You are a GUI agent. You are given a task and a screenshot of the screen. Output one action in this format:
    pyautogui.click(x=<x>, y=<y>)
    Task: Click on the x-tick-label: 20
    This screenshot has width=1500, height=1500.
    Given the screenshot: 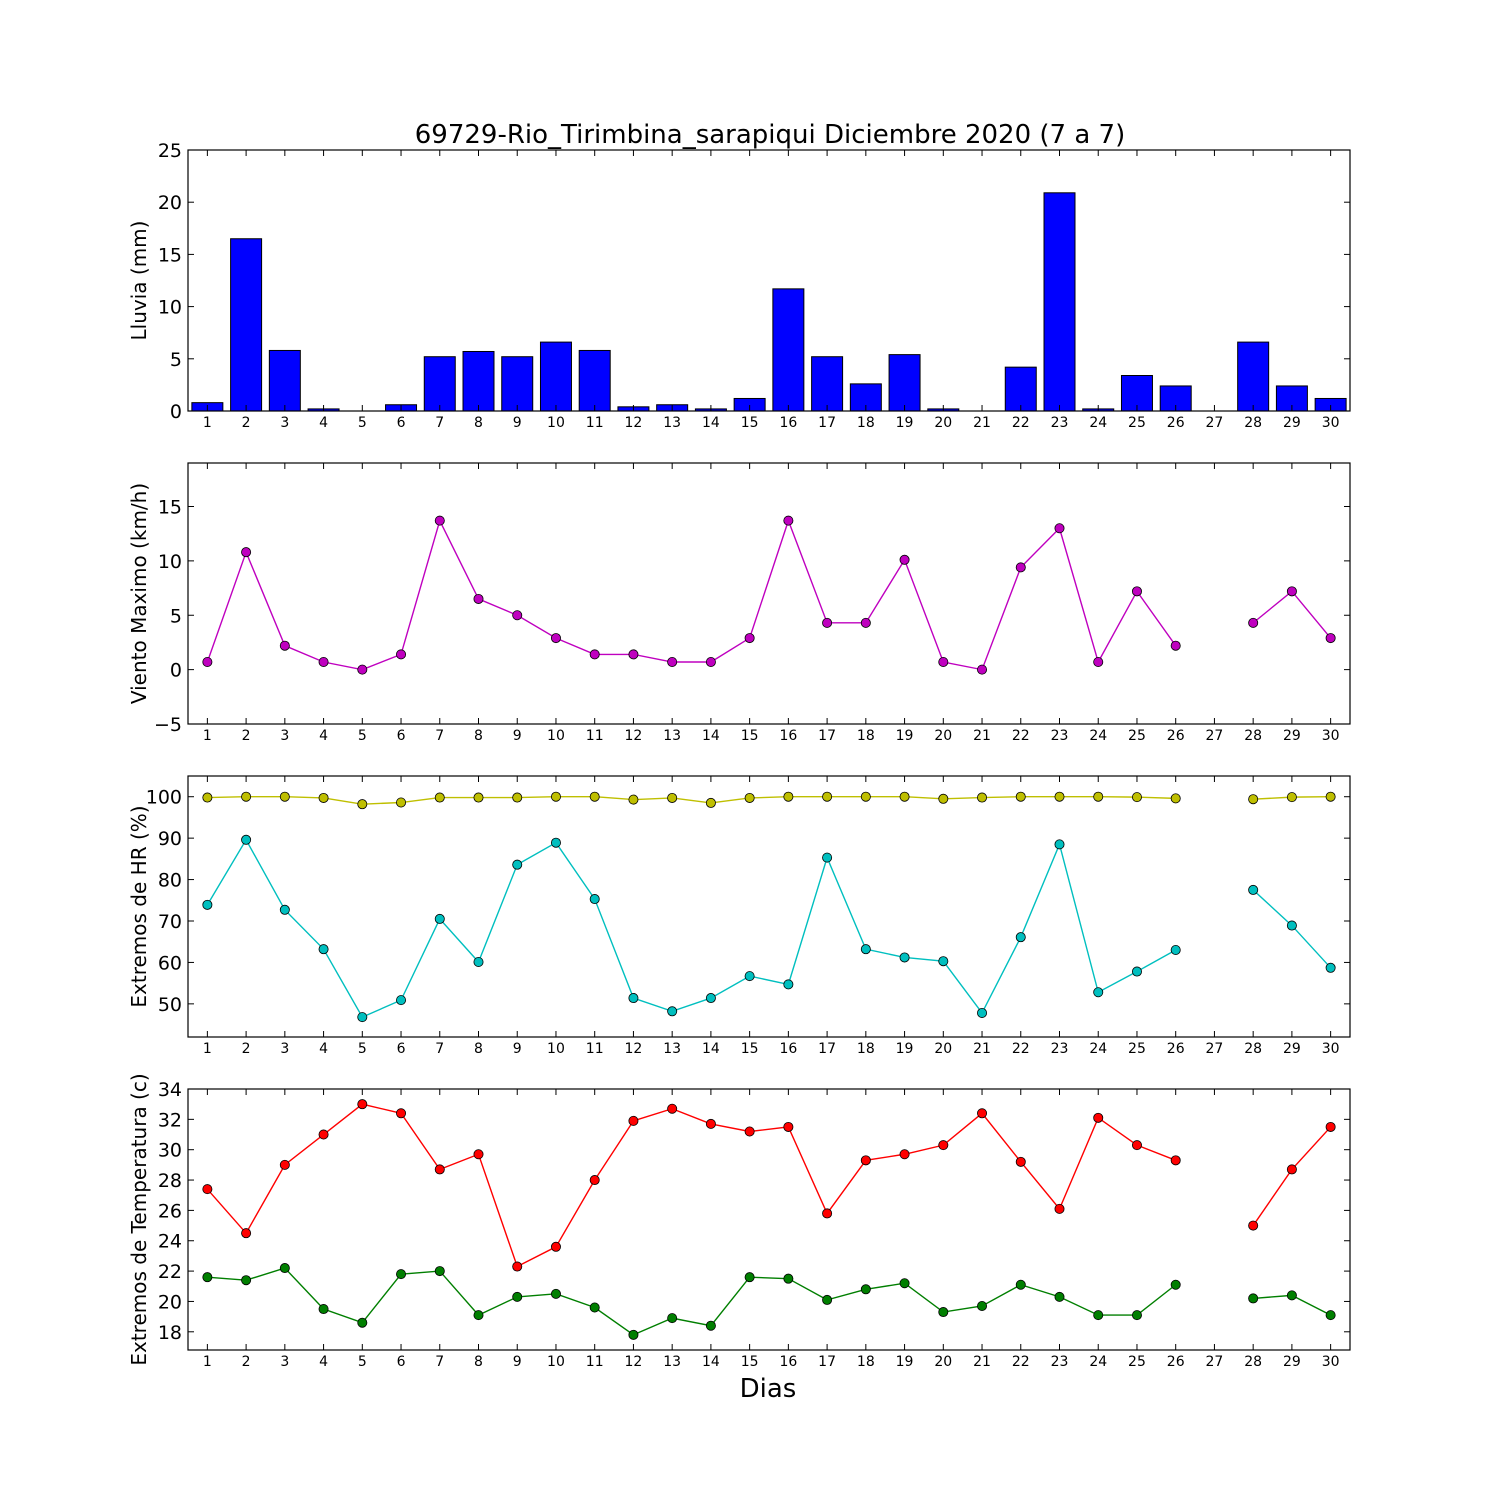 What is the action you would take?
    pyautogui.click(x=943, y=1362)
    